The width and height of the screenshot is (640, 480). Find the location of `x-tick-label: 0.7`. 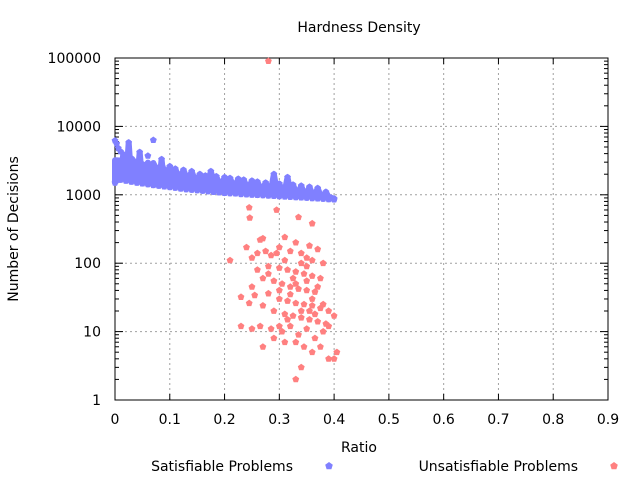

x-tick-label: 0.7 is located at coordinates (498, 420).